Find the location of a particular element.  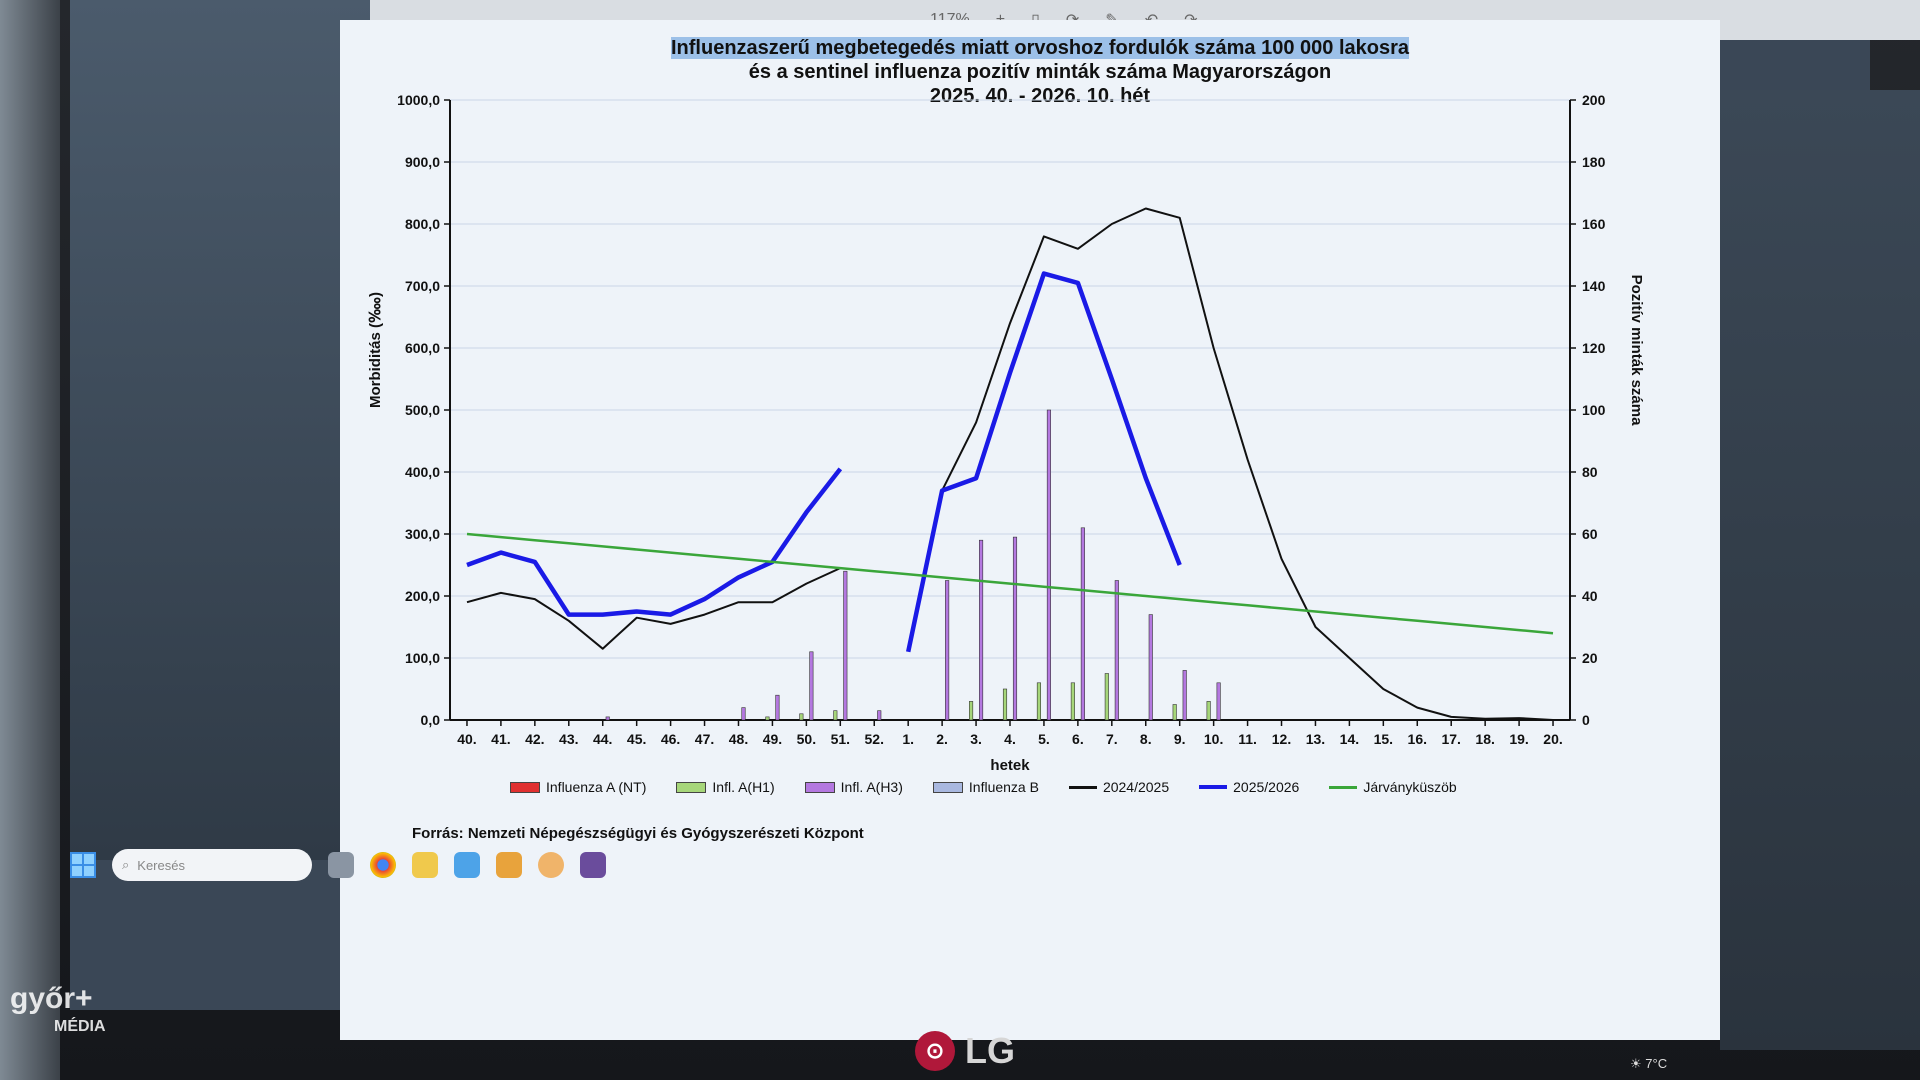

x-tick-label: 7. is located at coordinates (1112, 739).